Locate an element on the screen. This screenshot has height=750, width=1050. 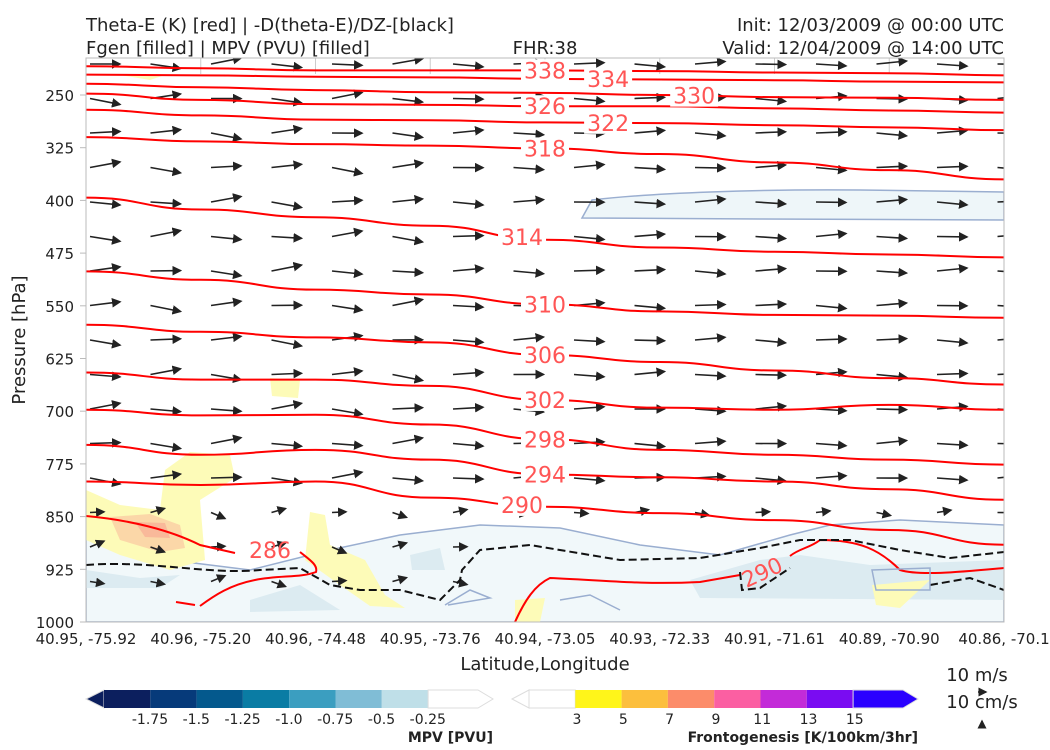
ref-vector-horizontal-label: 10 m/s is located at coordinates (977, 675).